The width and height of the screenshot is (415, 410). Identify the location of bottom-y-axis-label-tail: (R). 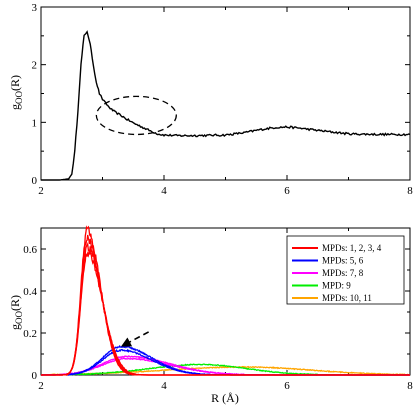
(15, 303).